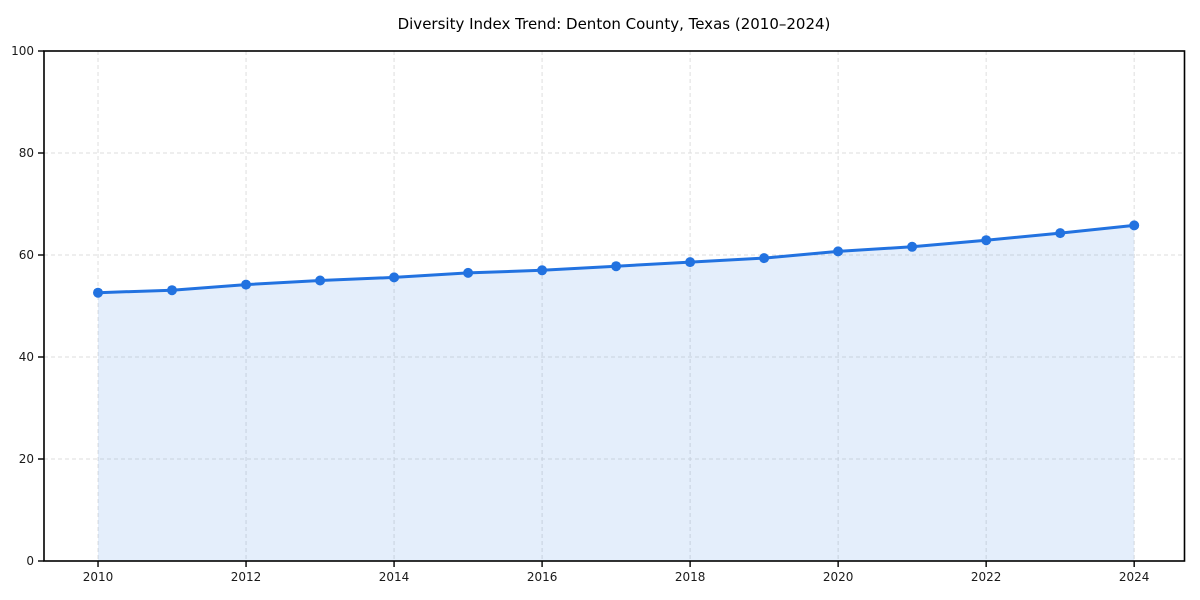 Image resolution: width=1200 pixels, height=600 pixels. Describe the element at coordinates (246, 284) in the screenshot. I see `data-point-2012` at that location.